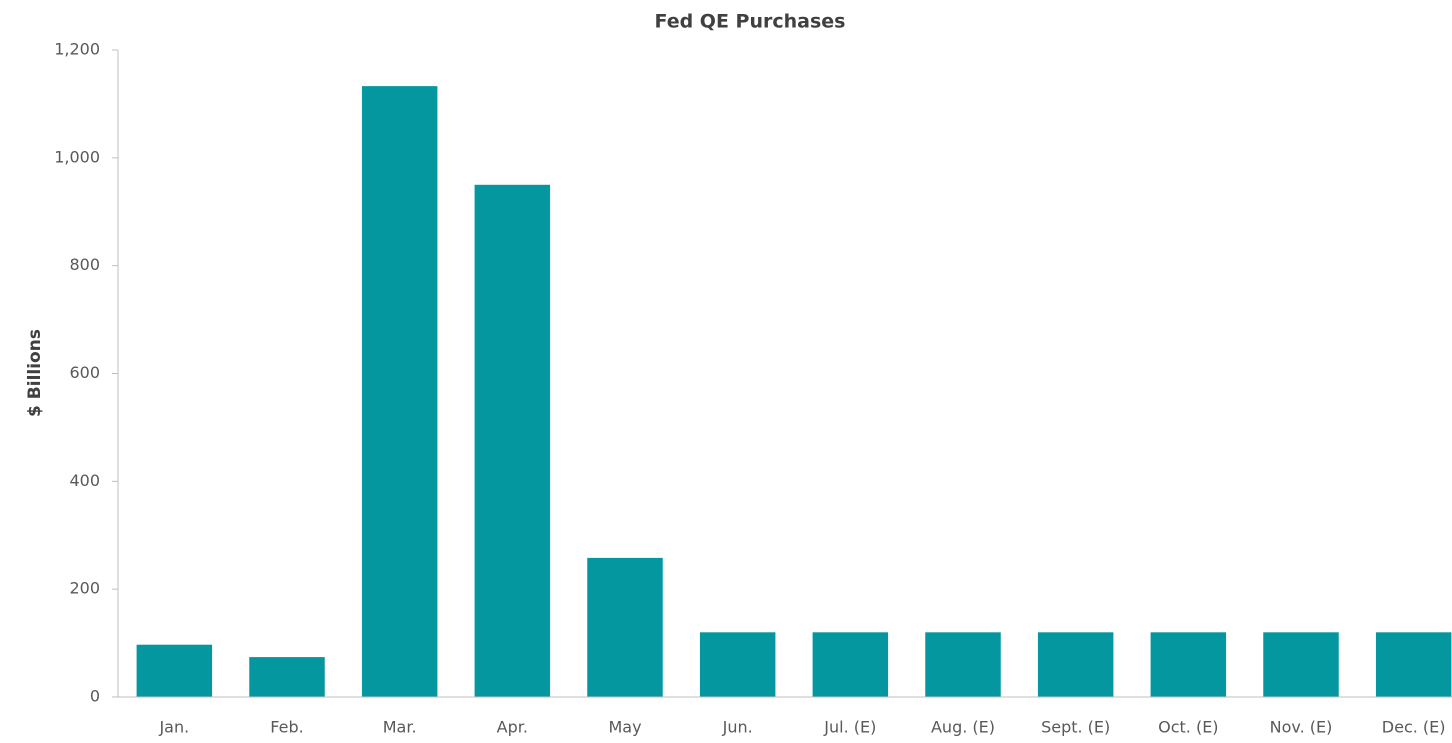  Describe the element at coordinates (1188, 727) in the screenshot. I see `x-tick-label: Oct. (E)` at that location.